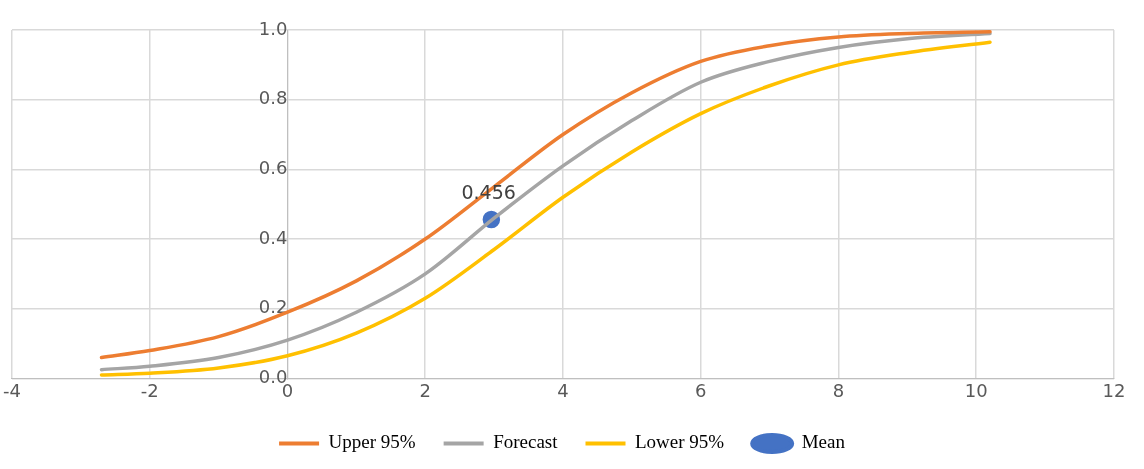 The height and width of the screenshot is (469, 1144). What do you see at coordinates (976, 390) in the screenshot?
I see `x-tick-label: 10` at bounding box center [976, 390].